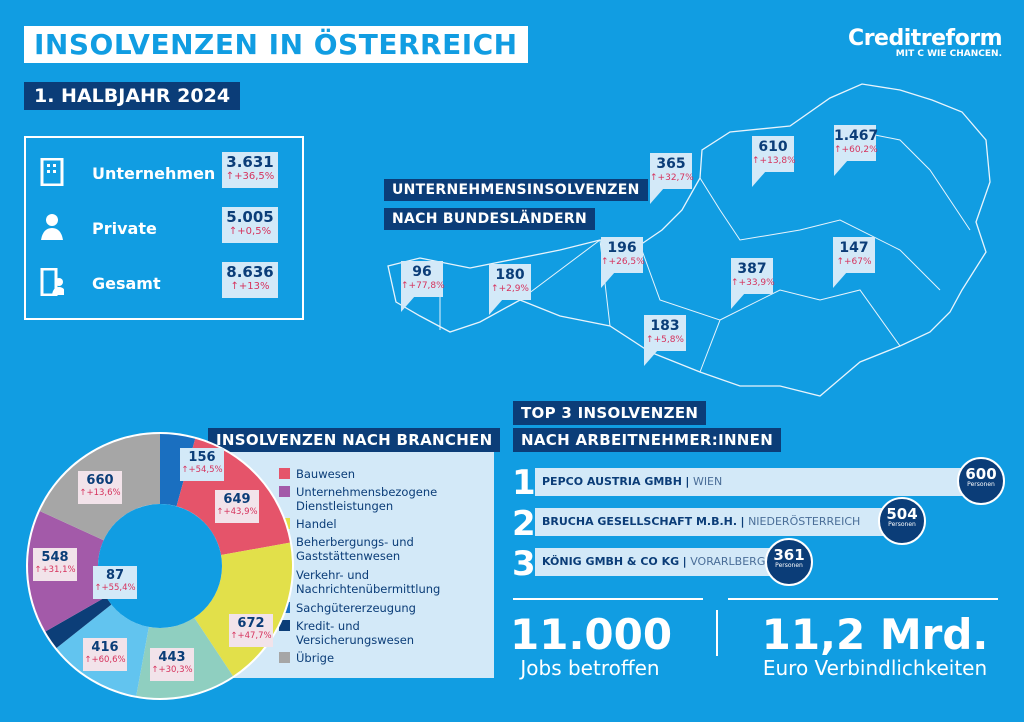  I want to click on summary-value: 3.631, so click(250, 162).